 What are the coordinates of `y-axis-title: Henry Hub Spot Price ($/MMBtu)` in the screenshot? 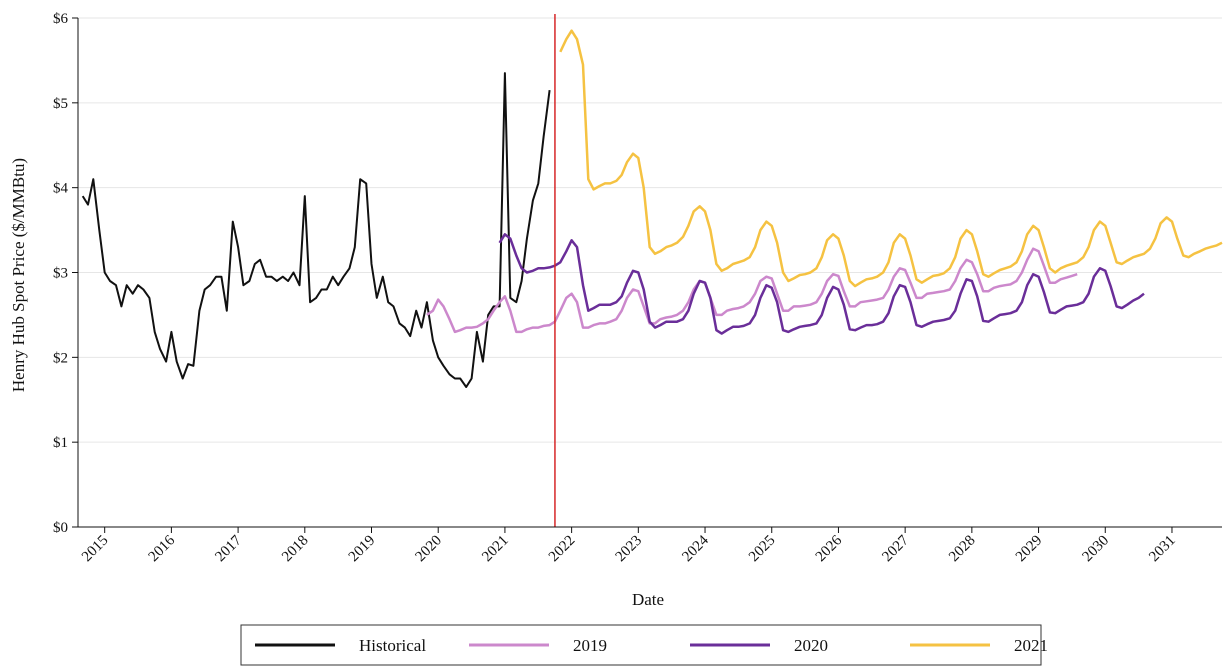 It's located at (18, 275).